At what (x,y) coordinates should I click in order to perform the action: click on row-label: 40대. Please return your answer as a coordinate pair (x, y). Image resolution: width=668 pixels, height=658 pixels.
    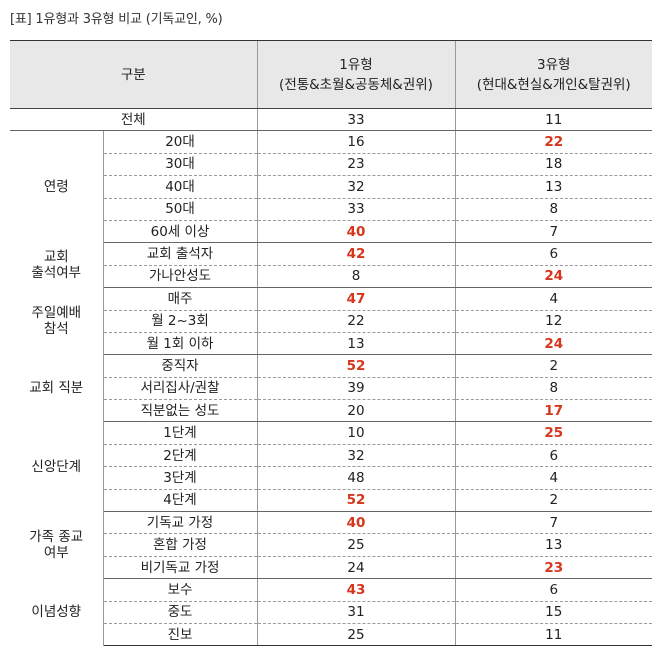
    Looking at the image, I should click on (180, 187).